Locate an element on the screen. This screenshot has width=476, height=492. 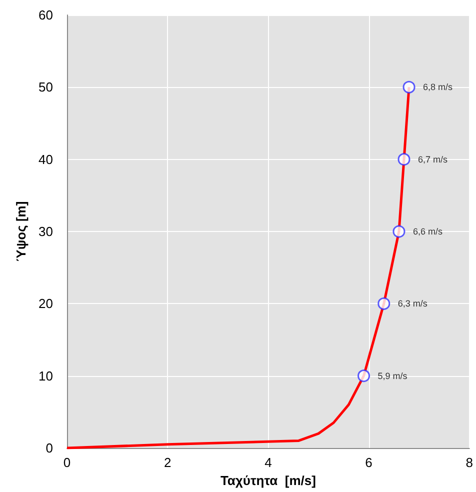
x-tick-label: 4 is located at coordinates (268, 462).